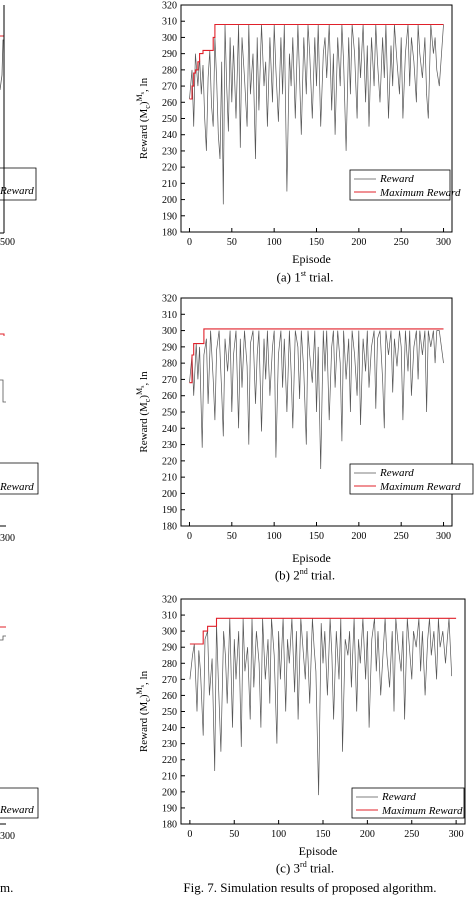  What do you see at coordinates (7, 836) in the screenshot?
I see `left-tick-c: 300` at bounding box center [7, 836].